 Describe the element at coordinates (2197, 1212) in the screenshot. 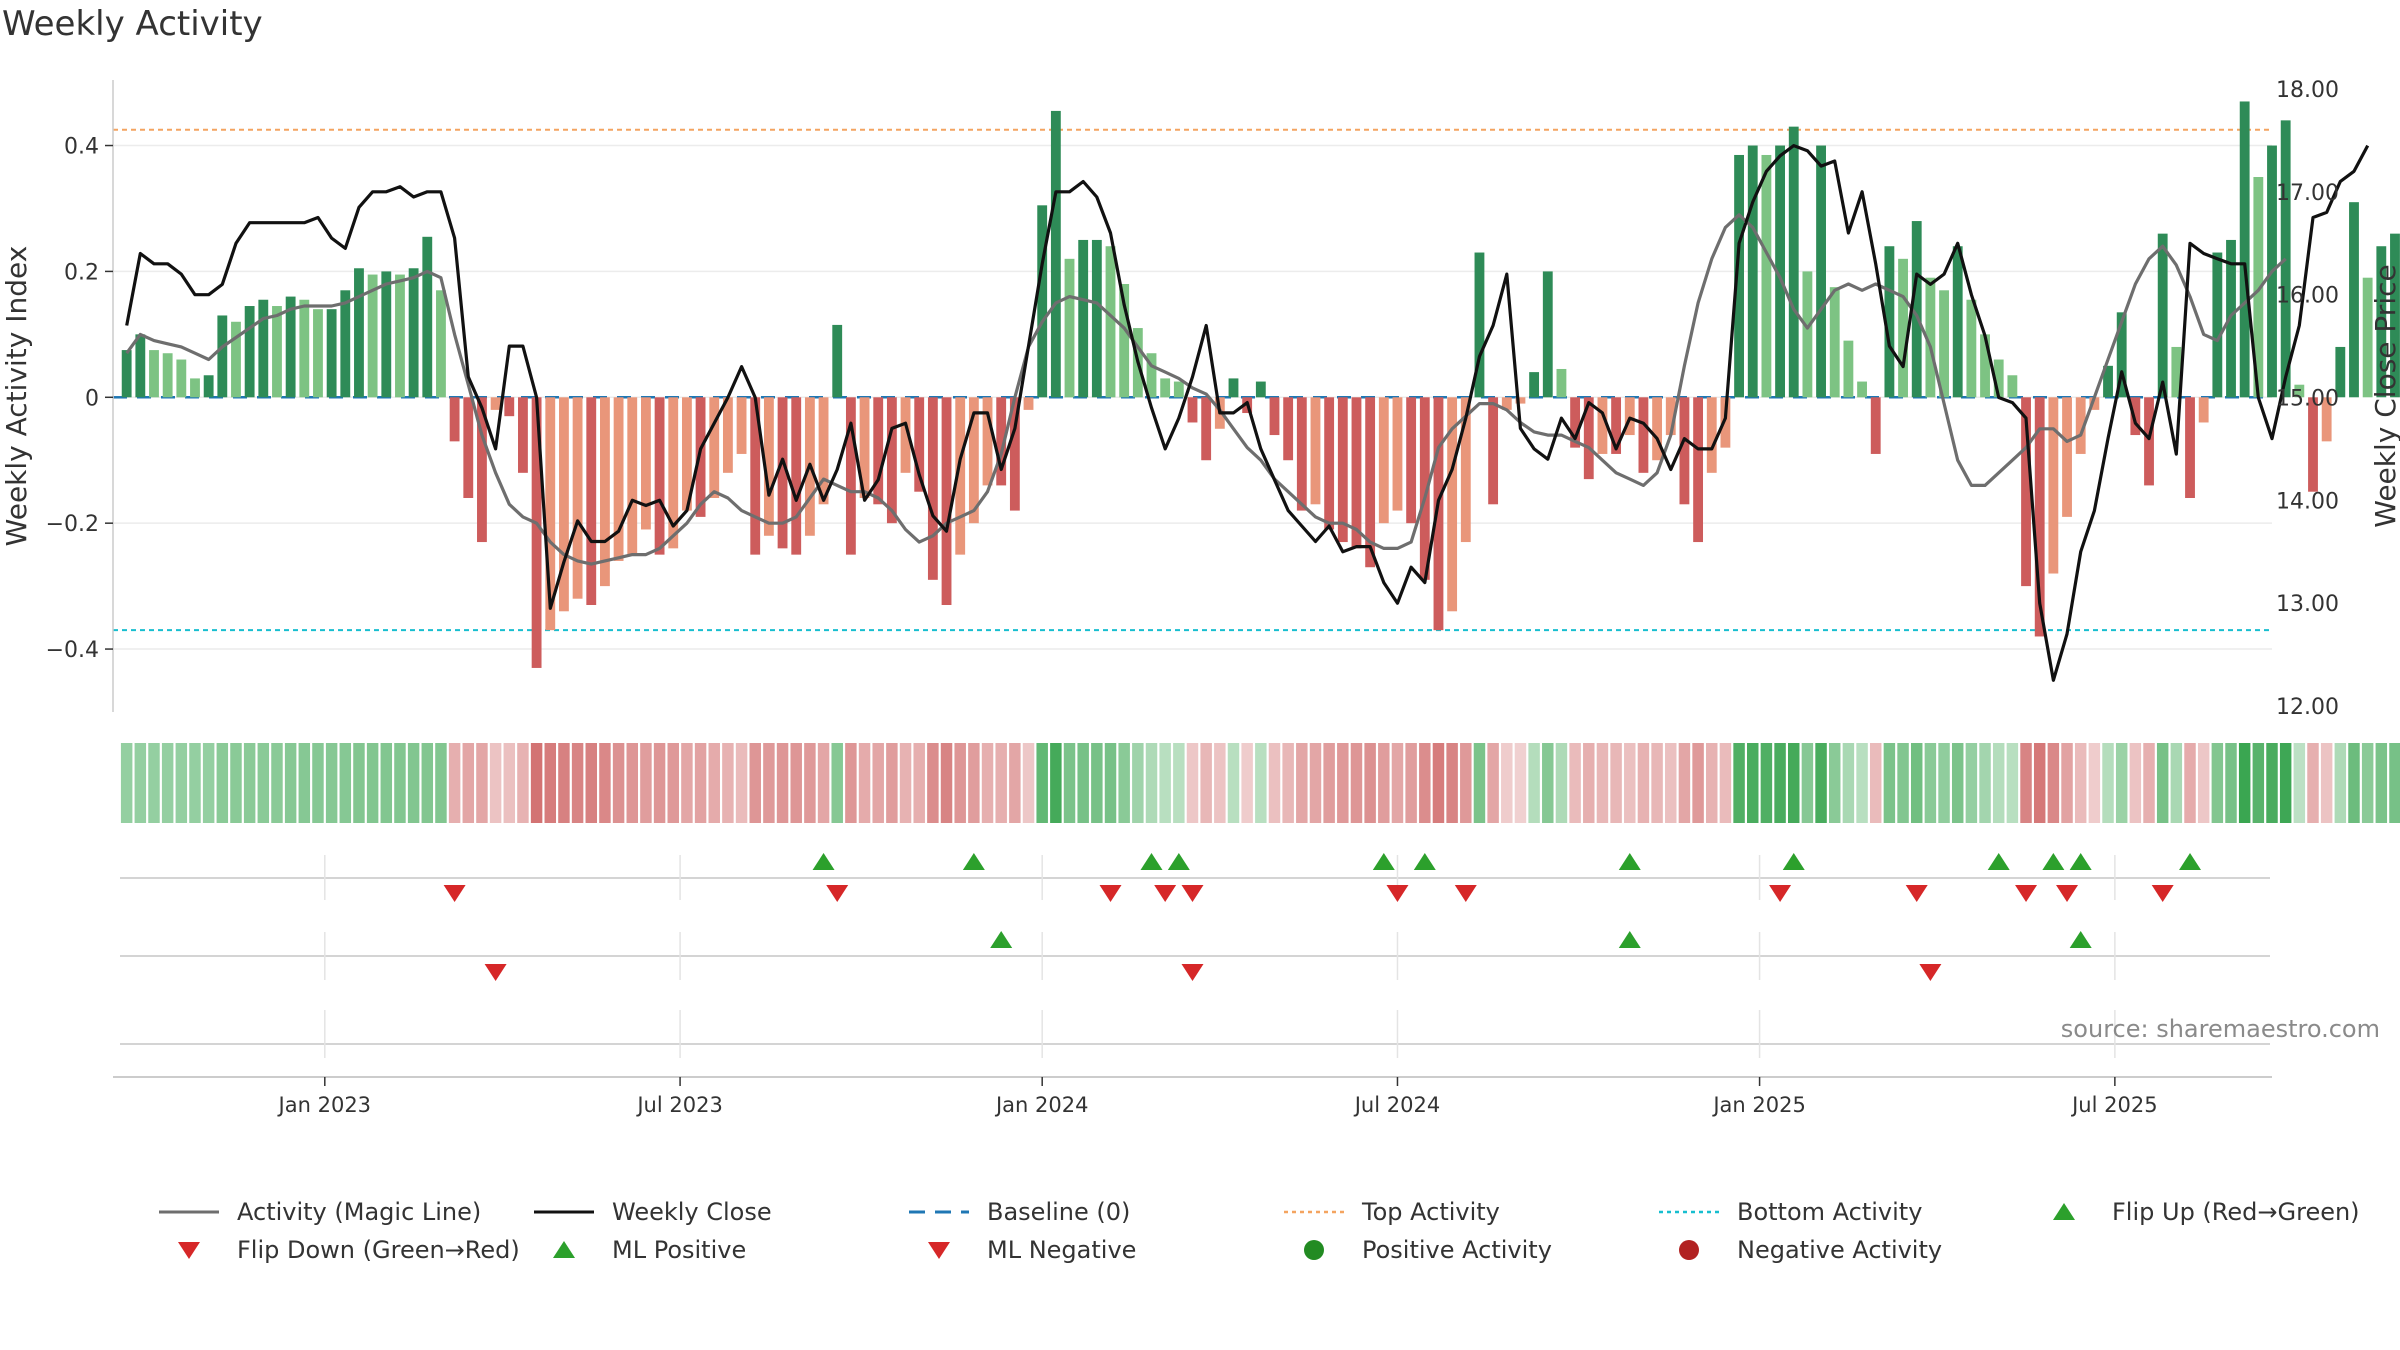

I see `legend-item-flip-up: Flip Up (Red→Green)` at that location.